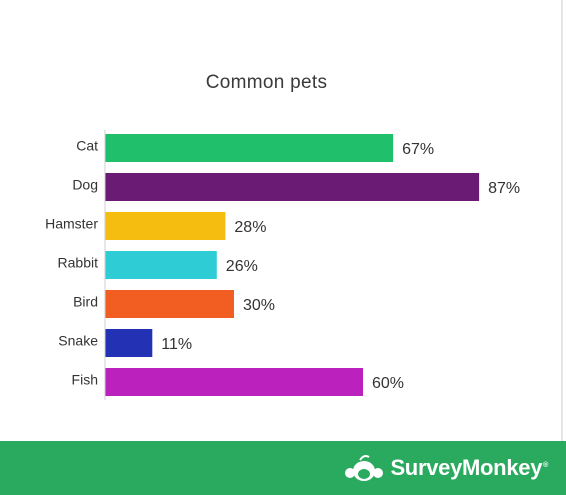  I want to click on category-label: Cat, so click(87, 146).